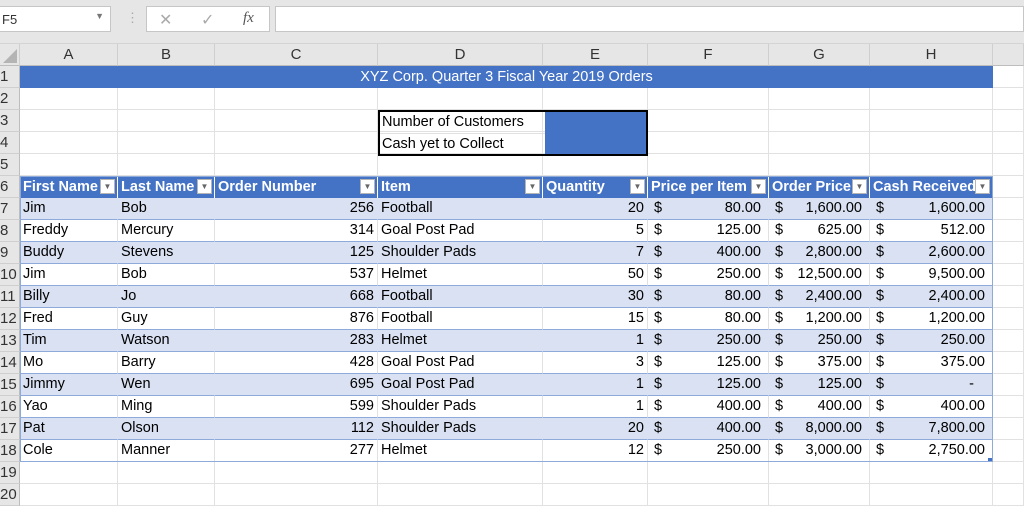 The height and width of the screenshot is (506, 1024). I want to click on table-cell-first: Jim, so click(69, 209).